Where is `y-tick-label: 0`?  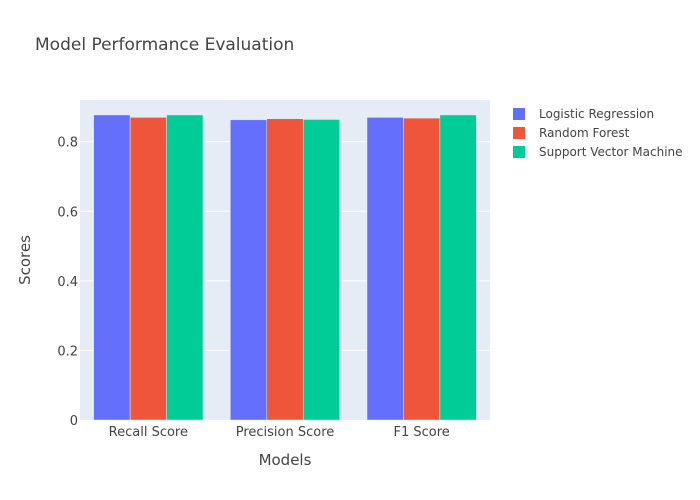 y-tick-label: 0 is located at coordinates (74, 421).